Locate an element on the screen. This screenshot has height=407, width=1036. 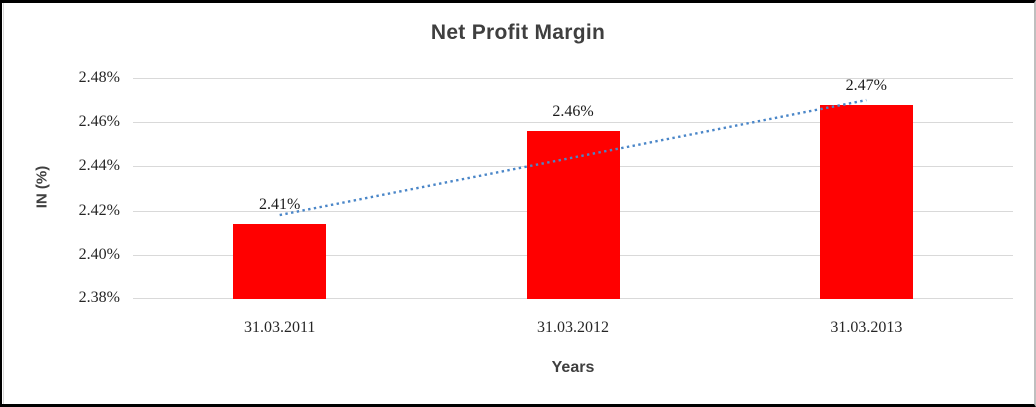
x-tick-label: 31.03.2011 is located at coordinates (279, 327).